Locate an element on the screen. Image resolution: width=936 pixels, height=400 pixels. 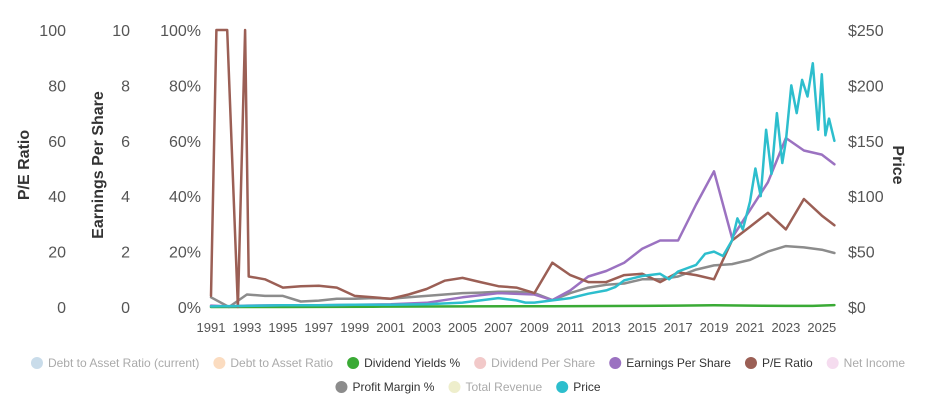
legend-label: Profit Margin % is located at coordinates (393, 387).